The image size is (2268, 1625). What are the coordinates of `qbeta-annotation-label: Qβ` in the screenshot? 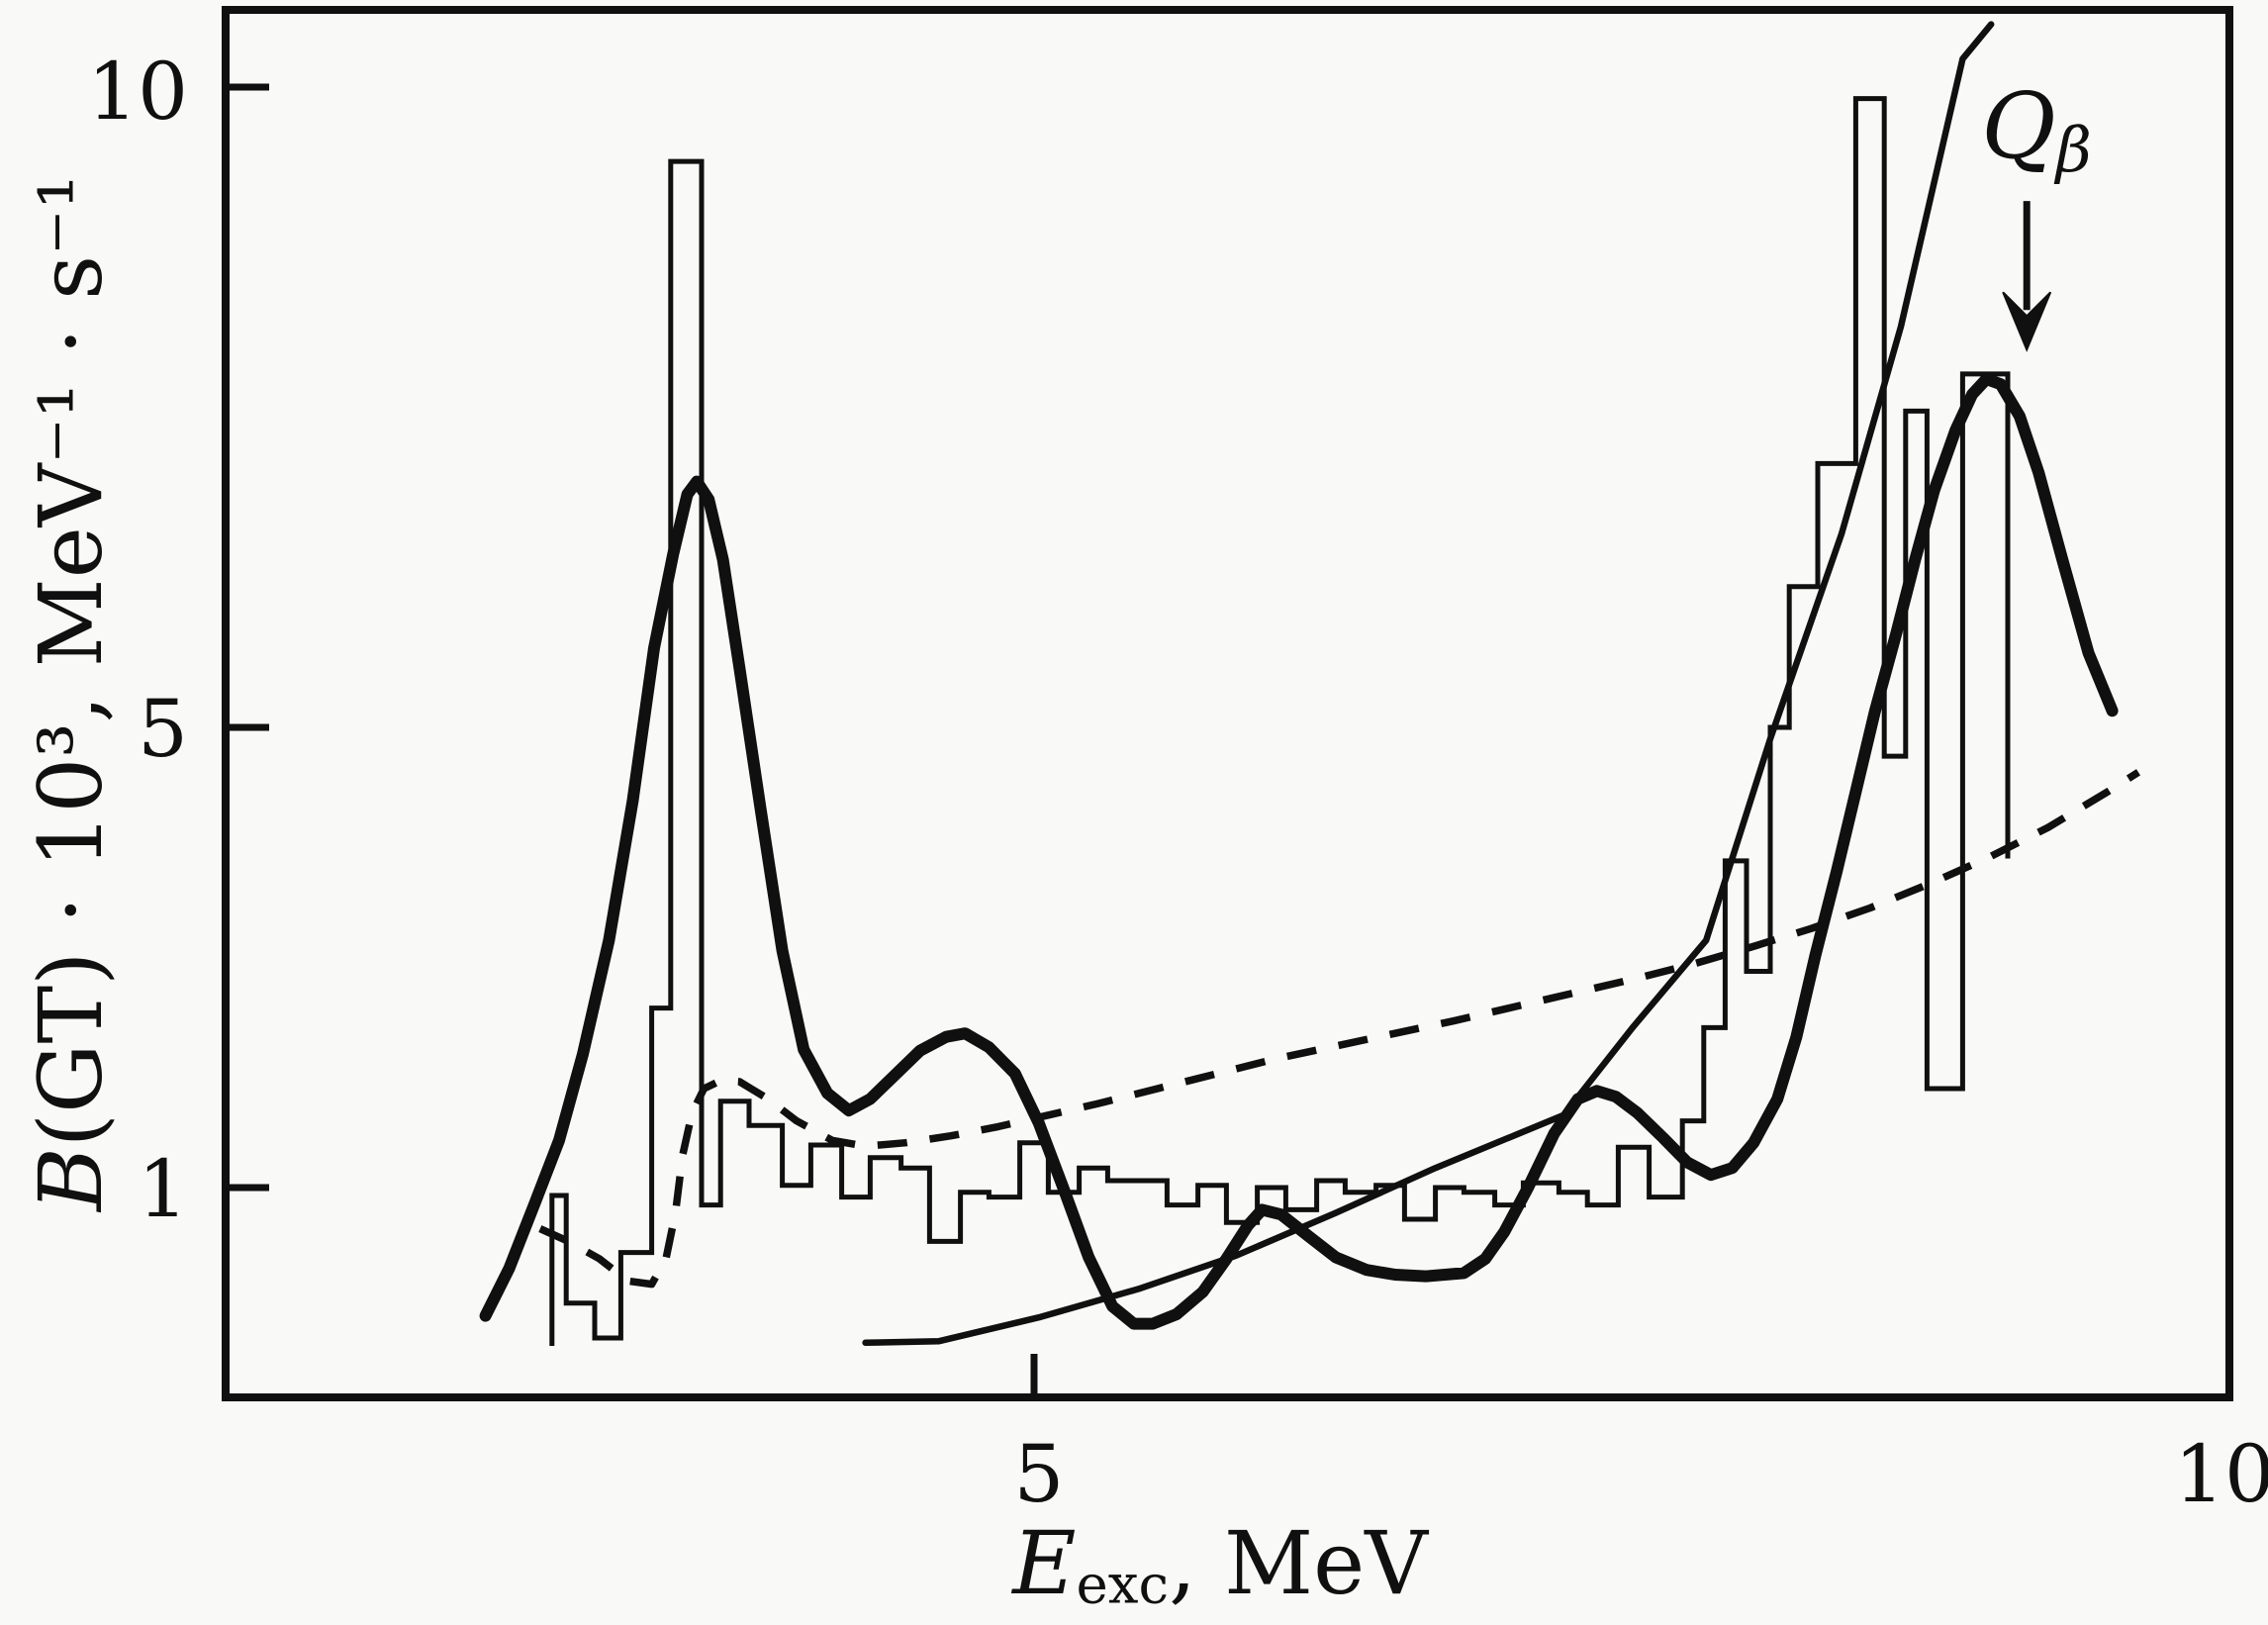 It's located at (2037, 131).